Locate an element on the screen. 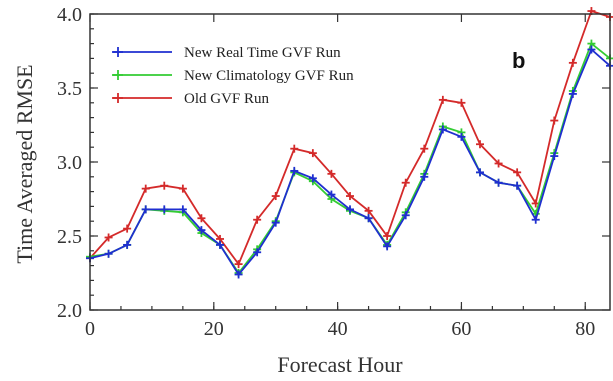 This screenshot has width=613, height=381. x-tick-label: 40 is located at coordinates (338, 329).